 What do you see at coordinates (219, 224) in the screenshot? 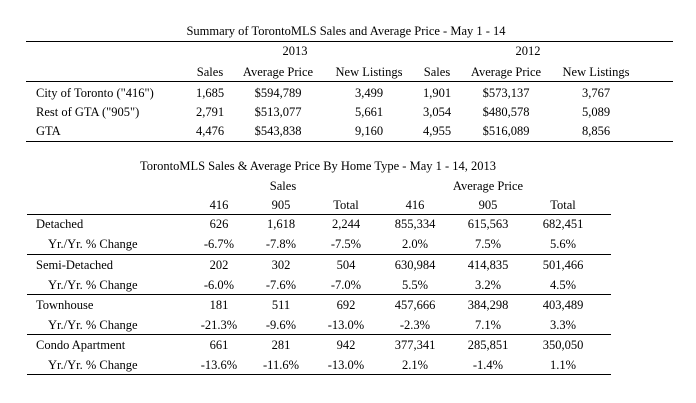
I see `hometype-cell: 626` at bounding box center [219, 224].